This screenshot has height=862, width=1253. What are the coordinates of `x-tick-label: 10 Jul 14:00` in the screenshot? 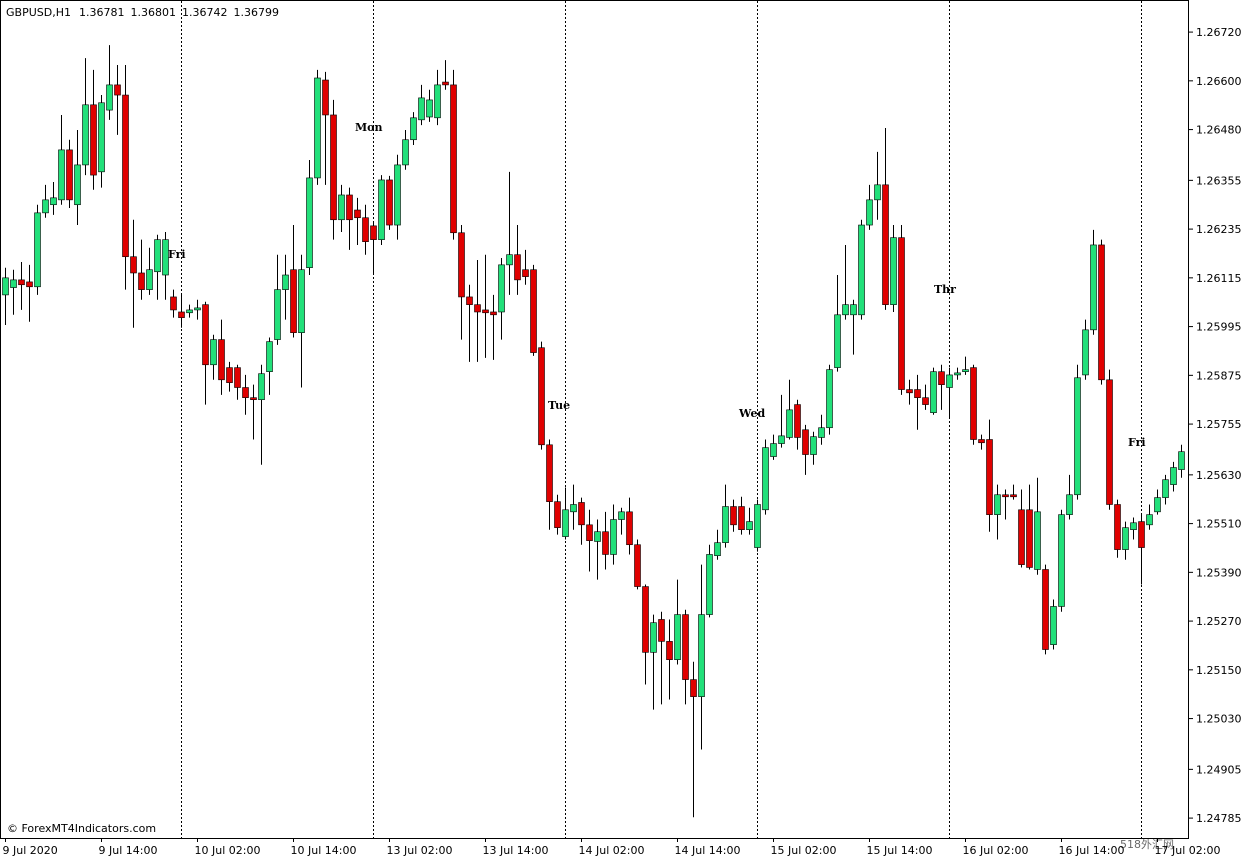 It's located at (324, 850).